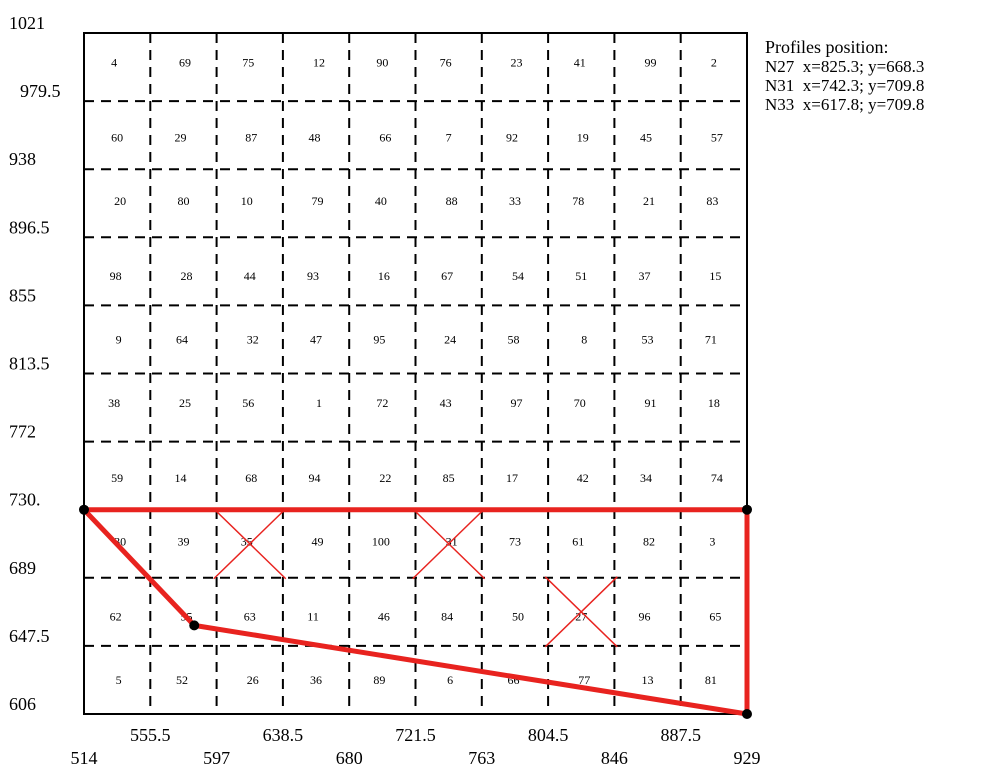  Describe the element at coordinates (22, 568) in the screenshot. I see `y-tick-label: 689` at that location.